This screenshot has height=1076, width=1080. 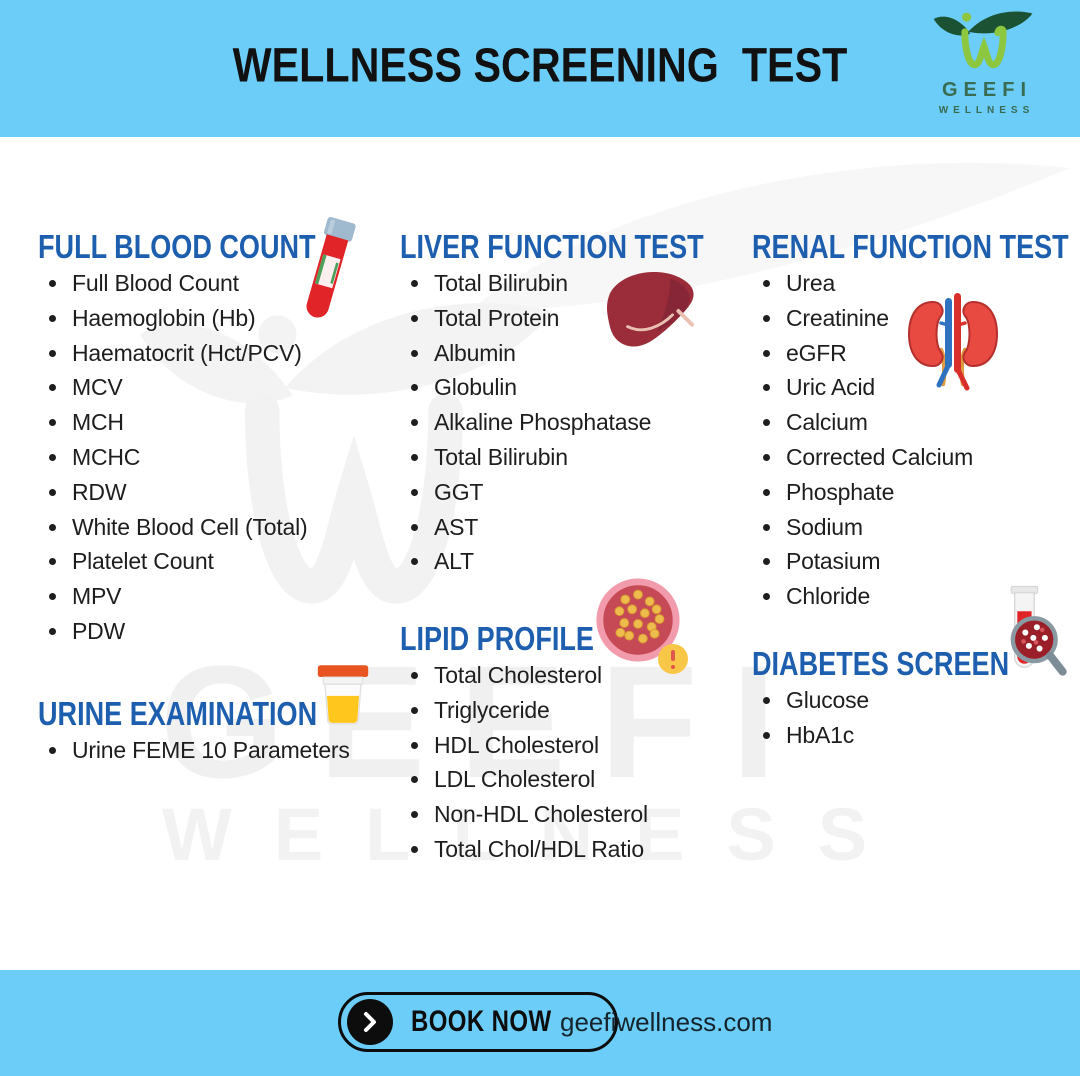 What do you see at coordinates (928, 387) in the screenshot?
I see `list-item: Uric Acid` at bounding box center [928, 387].